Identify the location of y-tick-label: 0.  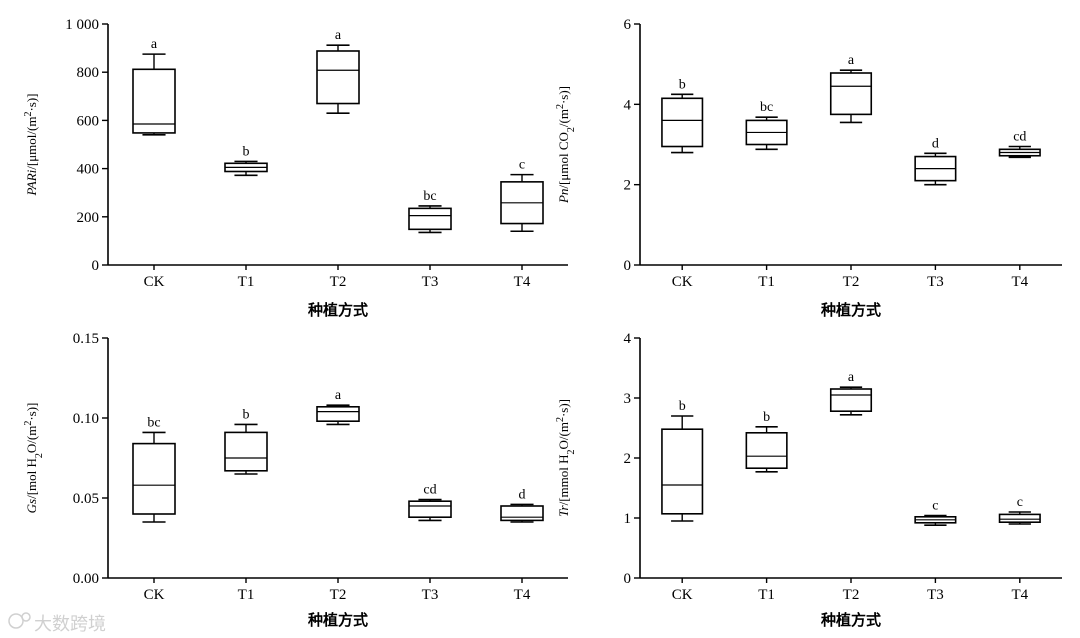
(628, 266).